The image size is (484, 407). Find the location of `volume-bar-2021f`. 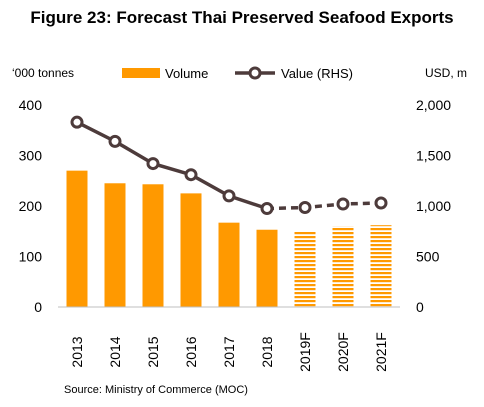

volume-bar-2021f is located at coordinates (381, 266).